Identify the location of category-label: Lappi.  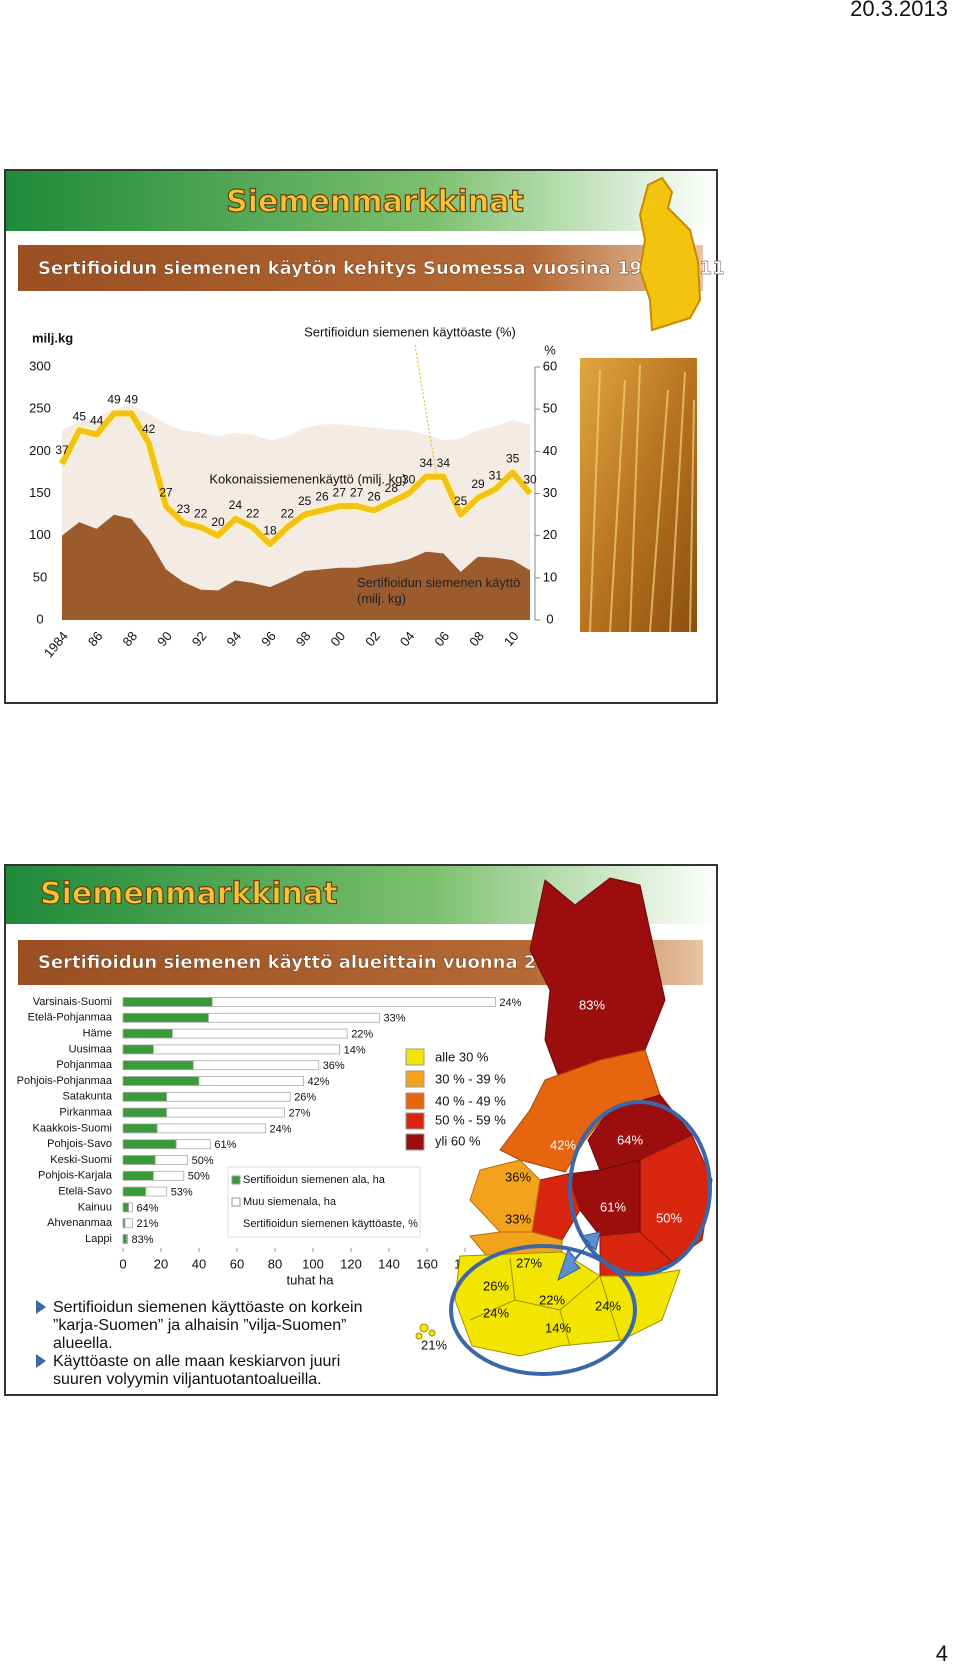
(98, 1239).